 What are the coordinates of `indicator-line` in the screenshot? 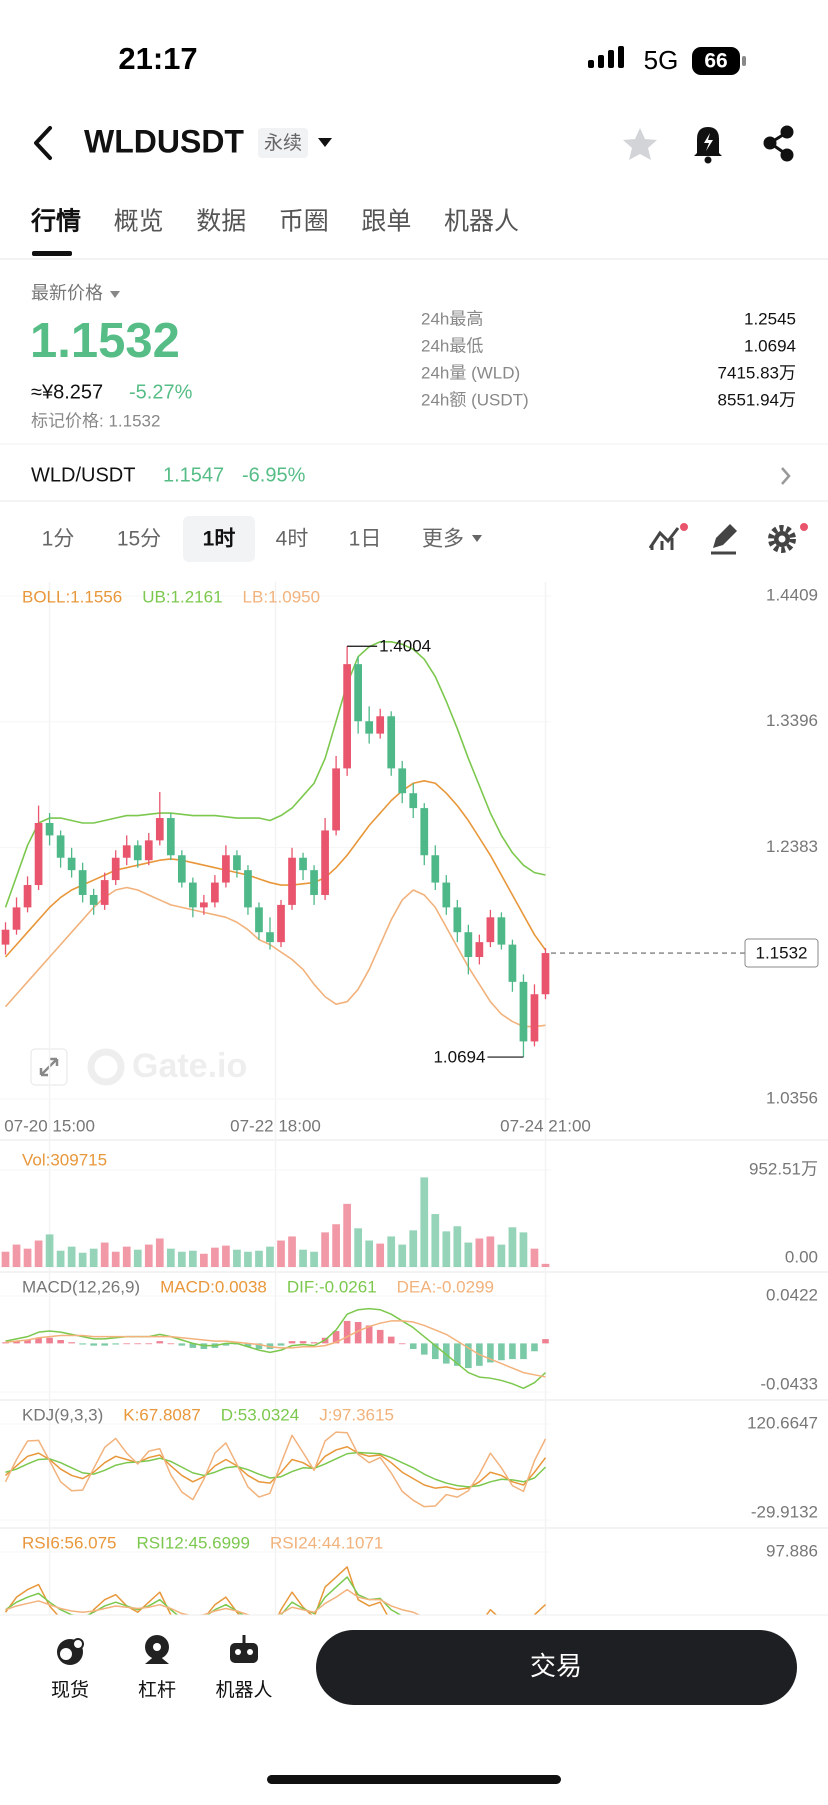 It's located at (275, 1349).